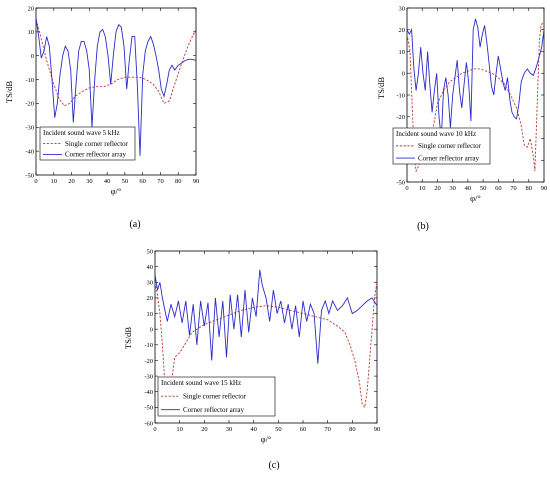 Image resolution: width=550 pixels, height=477 pixels. Describe the element at coordinates (201, 383) in the screenshot. I see `legend-title: Incident sound wave 15 kHz` at that location.